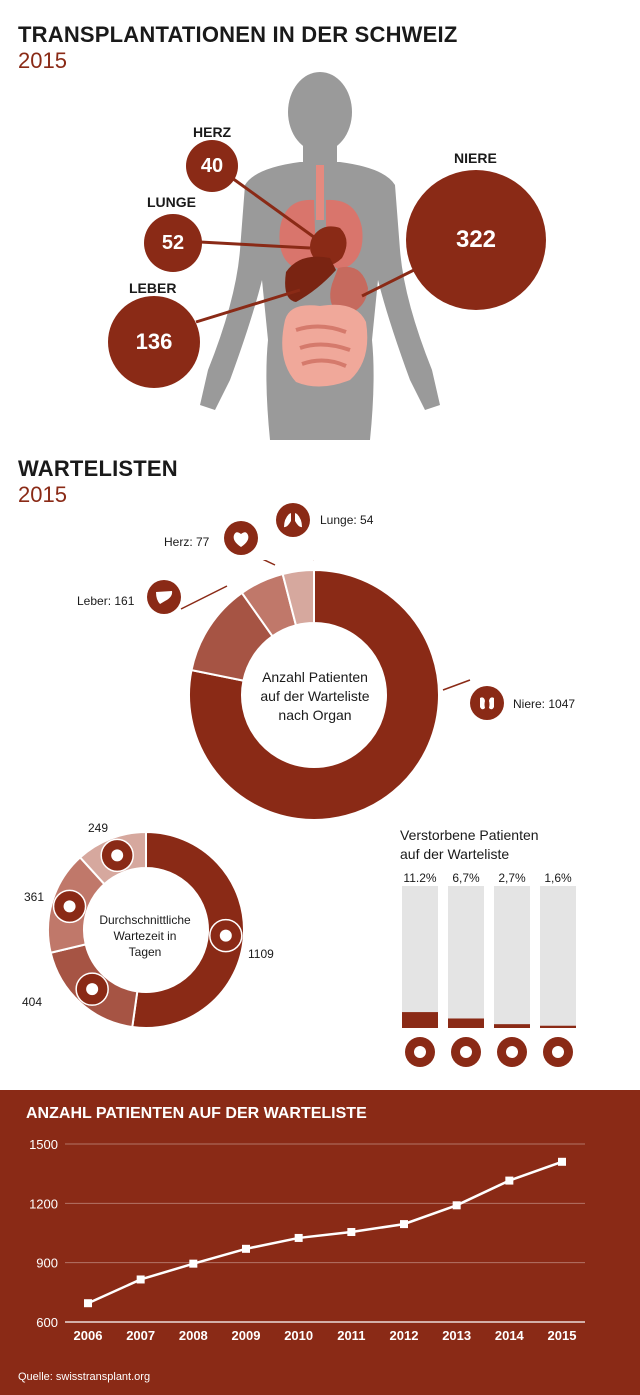  What do you see at coordinates (43, 1144) in the screenshot?
I see `y-tick-label: 1500` at bounding box center [43, 1144].